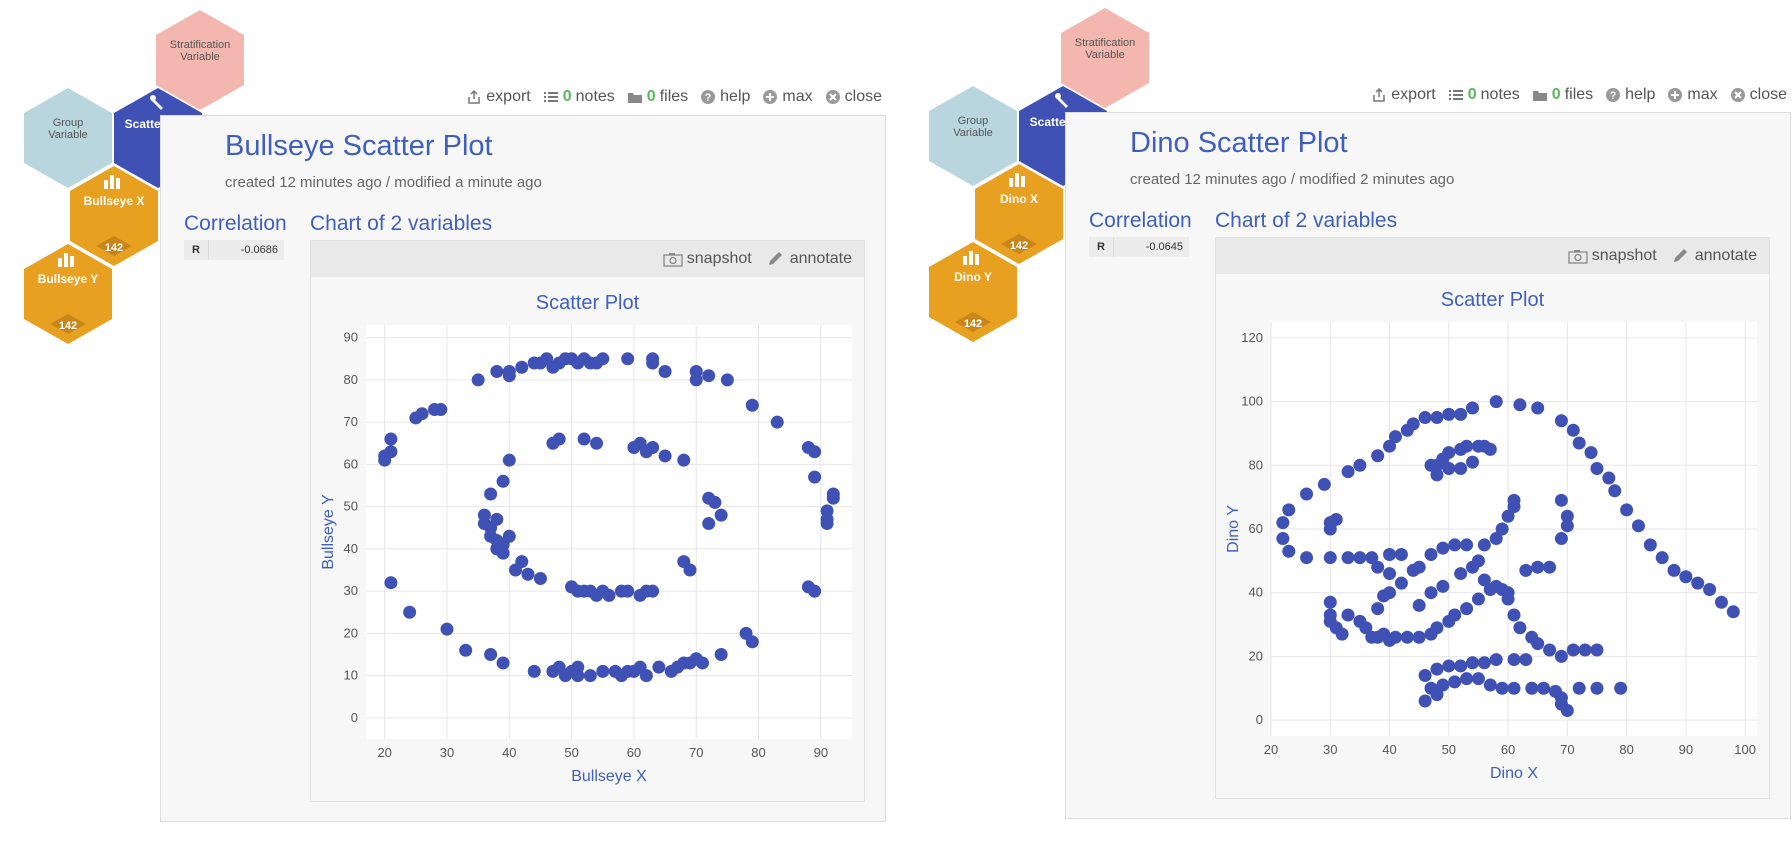 This screenshot has width=1792, height=849. What do you see at coordinates (1252, 337) in the screenshot?
I see `y-tick-label: 120` at bounding box center [1252, 337].